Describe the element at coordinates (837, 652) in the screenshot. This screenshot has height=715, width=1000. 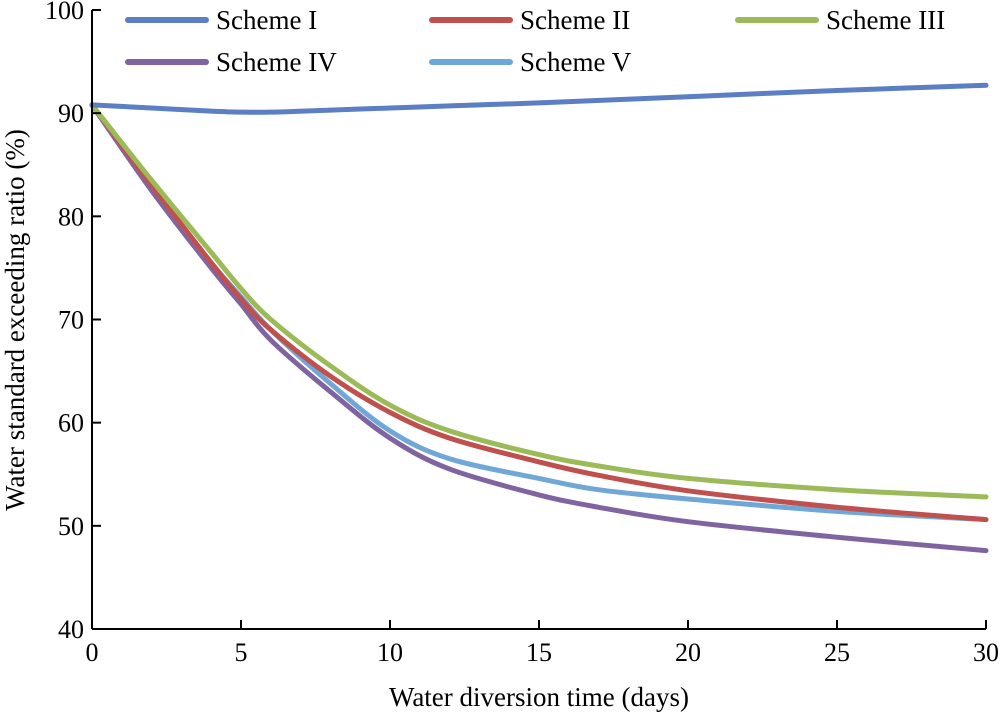
I see `x-tick-label: 25` at that location.